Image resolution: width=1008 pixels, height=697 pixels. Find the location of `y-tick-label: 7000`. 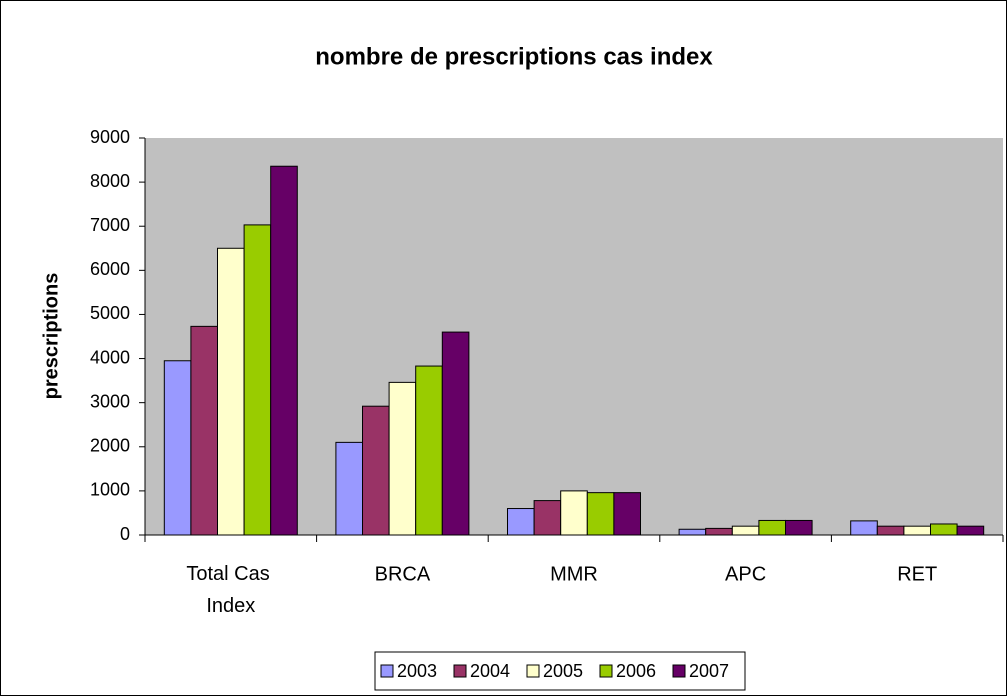

y-tick-label: 7000 is located at coordinates (110, 225).